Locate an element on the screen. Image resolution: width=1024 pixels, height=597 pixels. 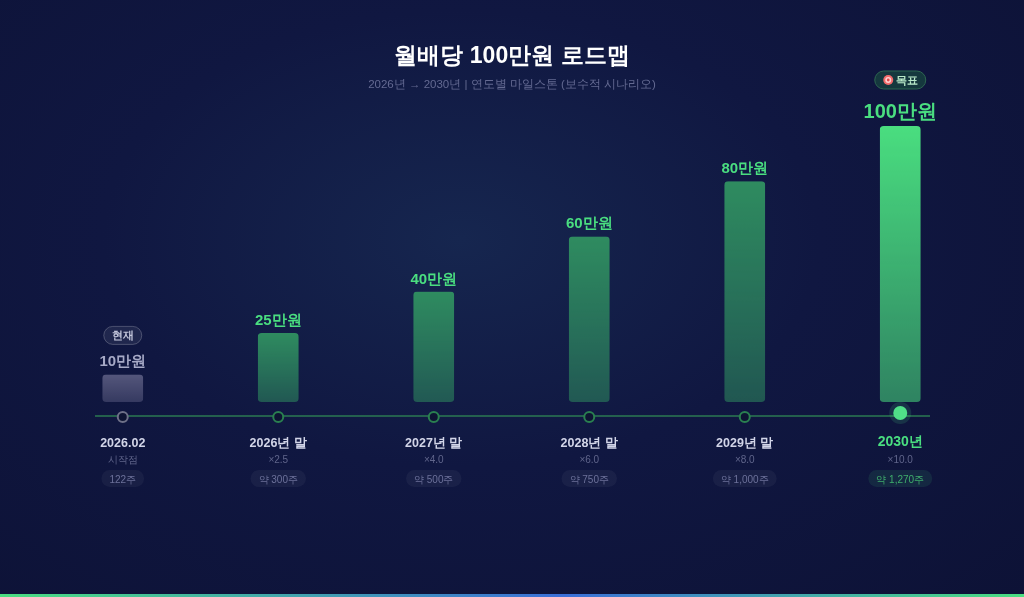
note: 약 500주 is located at coordinates (434, 479).